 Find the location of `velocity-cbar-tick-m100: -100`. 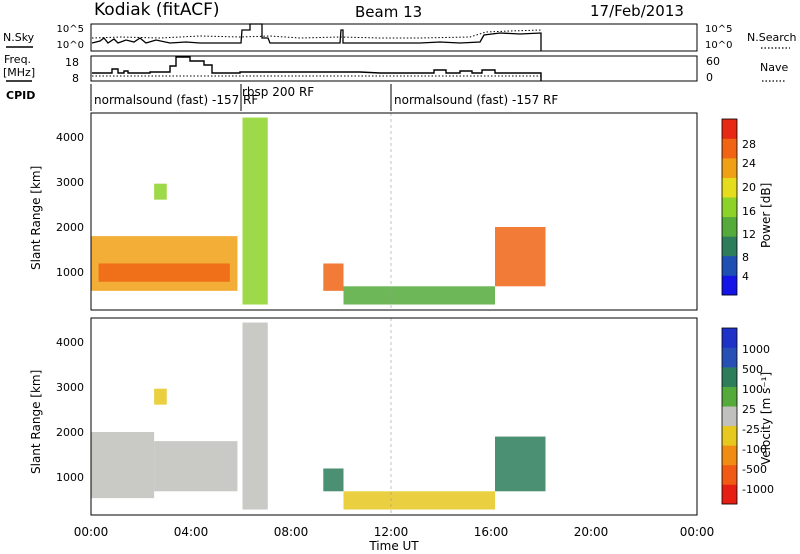

velocity-cbar-tick-m100: -100 is located at coordinates (754, 449).